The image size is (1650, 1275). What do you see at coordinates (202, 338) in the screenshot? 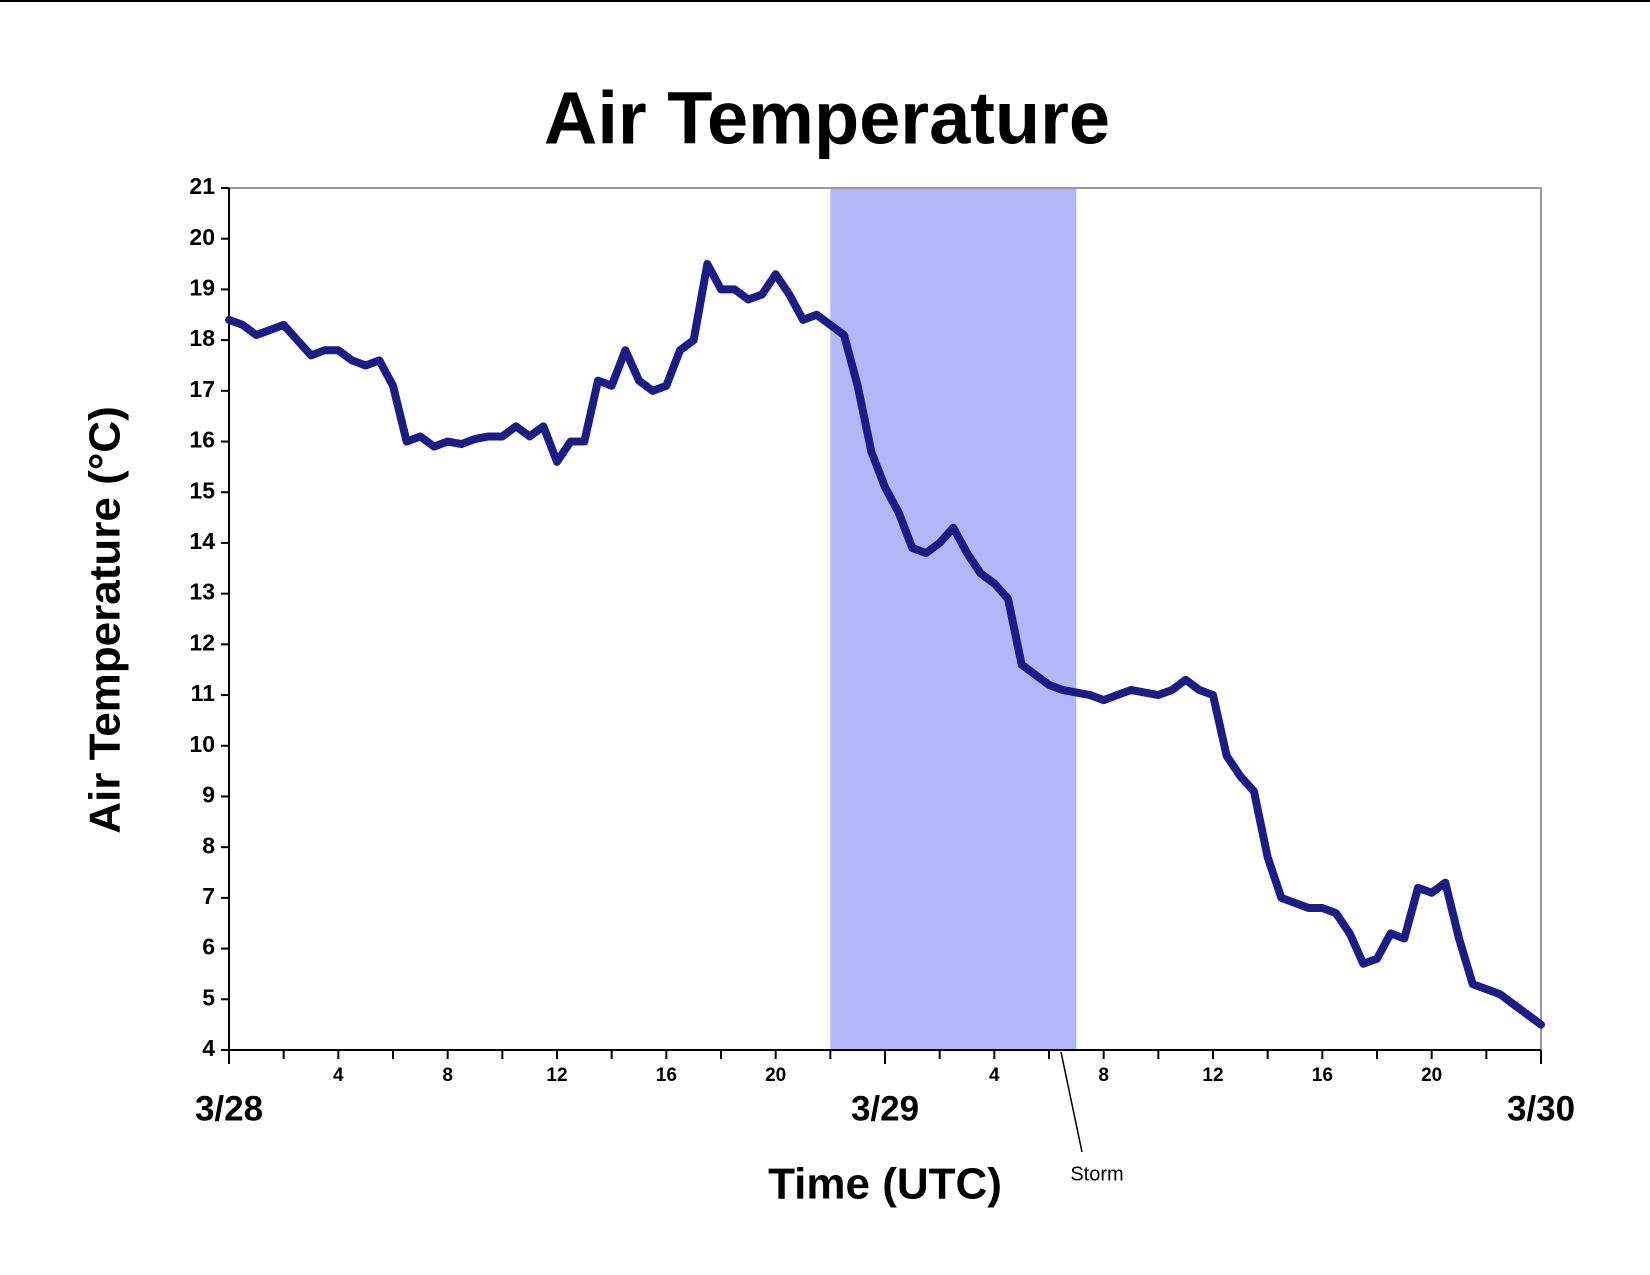
I see `y-tick-label: 18` at bounding box center [202, 338].